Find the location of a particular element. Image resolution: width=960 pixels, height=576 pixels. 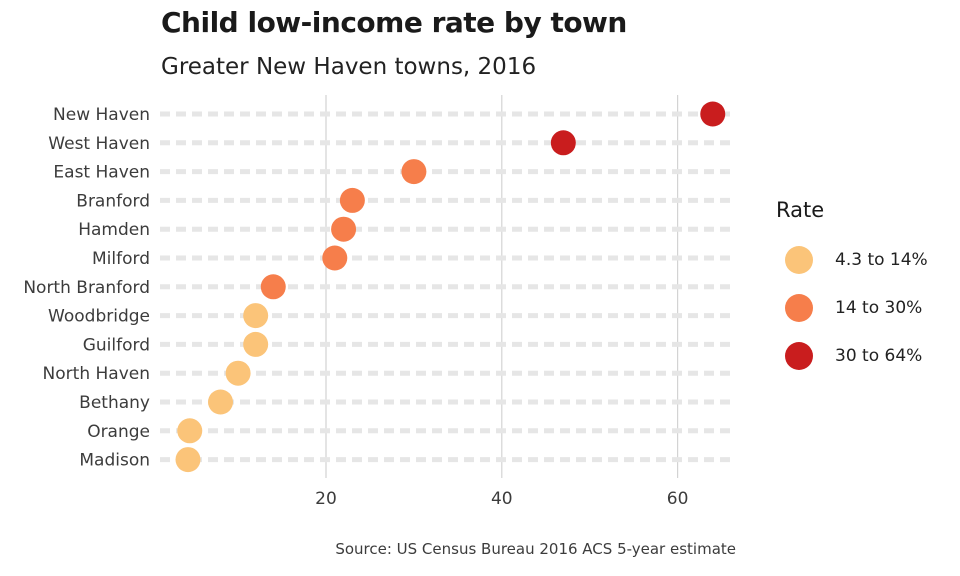

legend-item-mid: 14 to 30% is located at coordinates (852, 308).